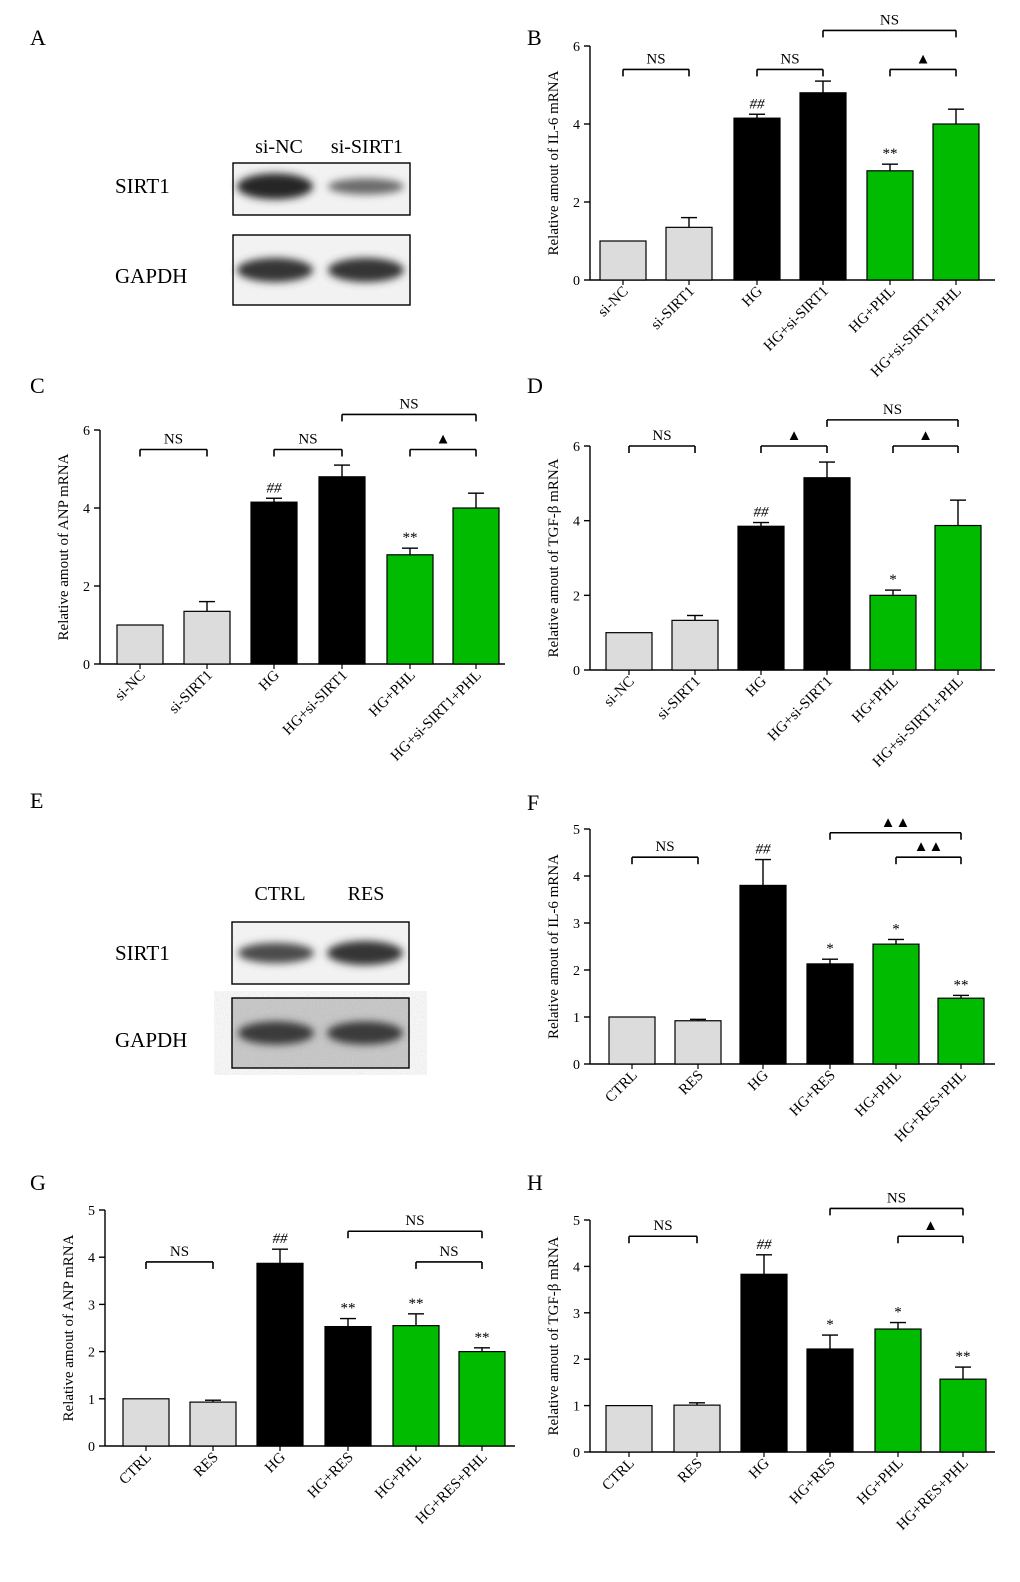  What do you see at coordinates (36, 800) in the screenshot?
I see `panel-letter: E` at bounding box center [36, 800].